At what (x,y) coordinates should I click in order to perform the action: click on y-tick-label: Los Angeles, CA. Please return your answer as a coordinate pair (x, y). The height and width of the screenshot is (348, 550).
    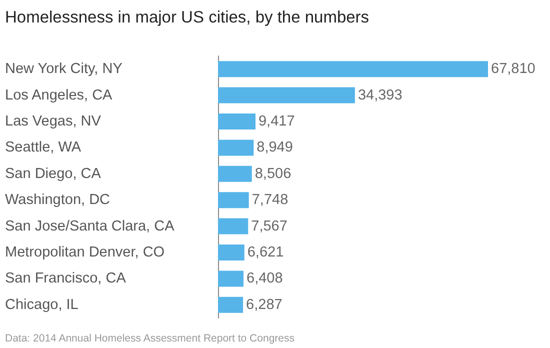
    Looking at the image, I should click on (59, 95).